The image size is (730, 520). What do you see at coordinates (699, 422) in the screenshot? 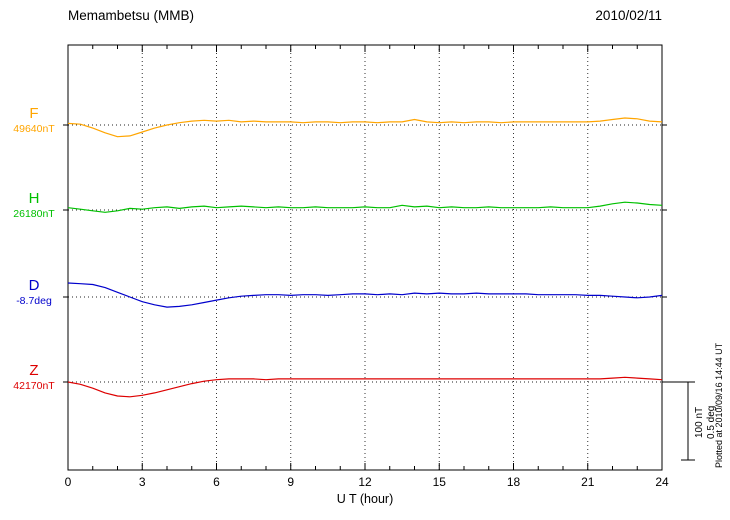
I see `scale-label-nt: 100 nT` at bounding box center [699, 422].